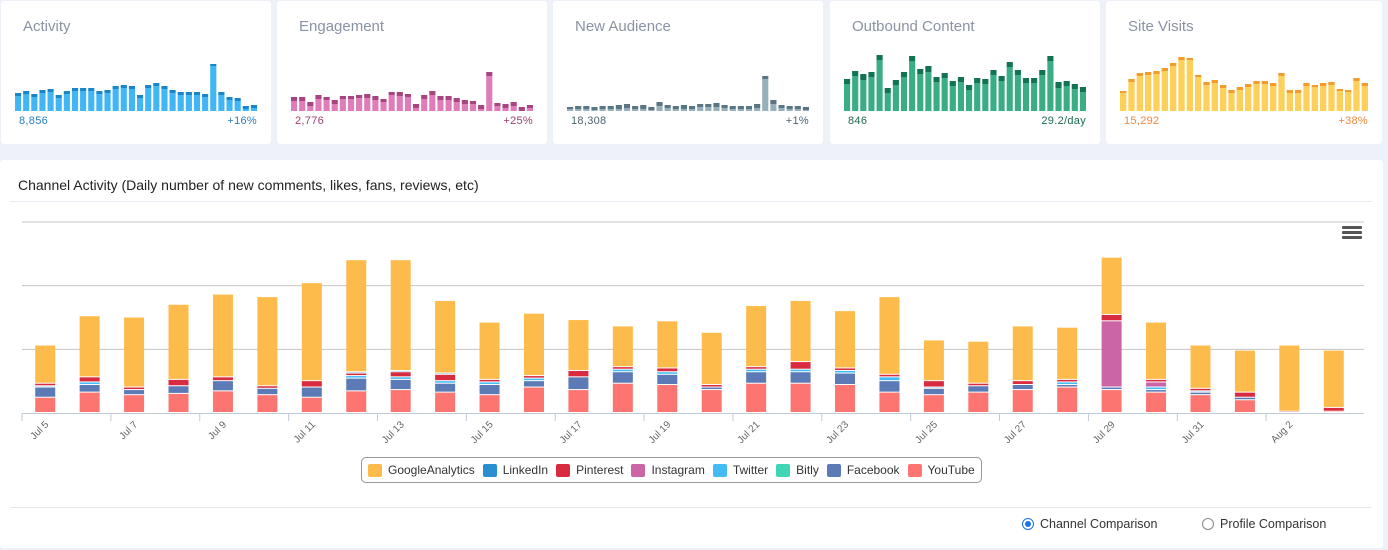  I want to click on legend-item-instagram: Instagram, so click(668, 470).